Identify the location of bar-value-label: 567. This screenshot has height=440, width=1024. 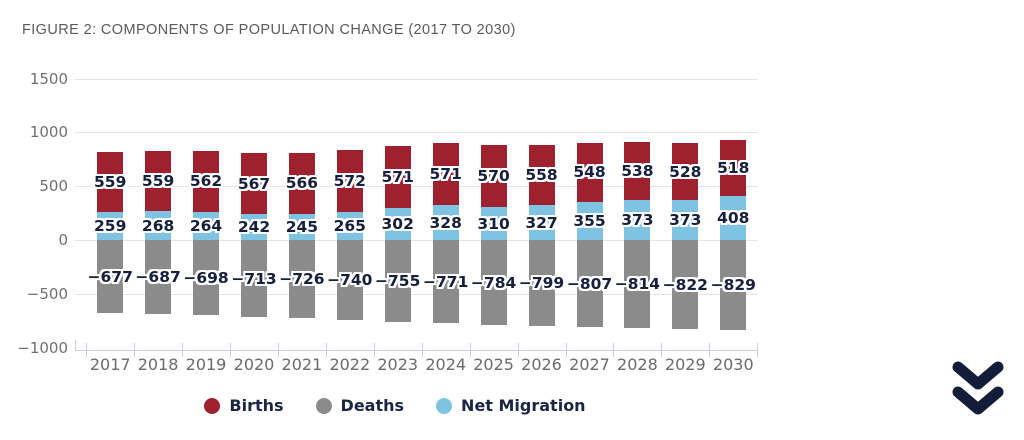
(254, 183).